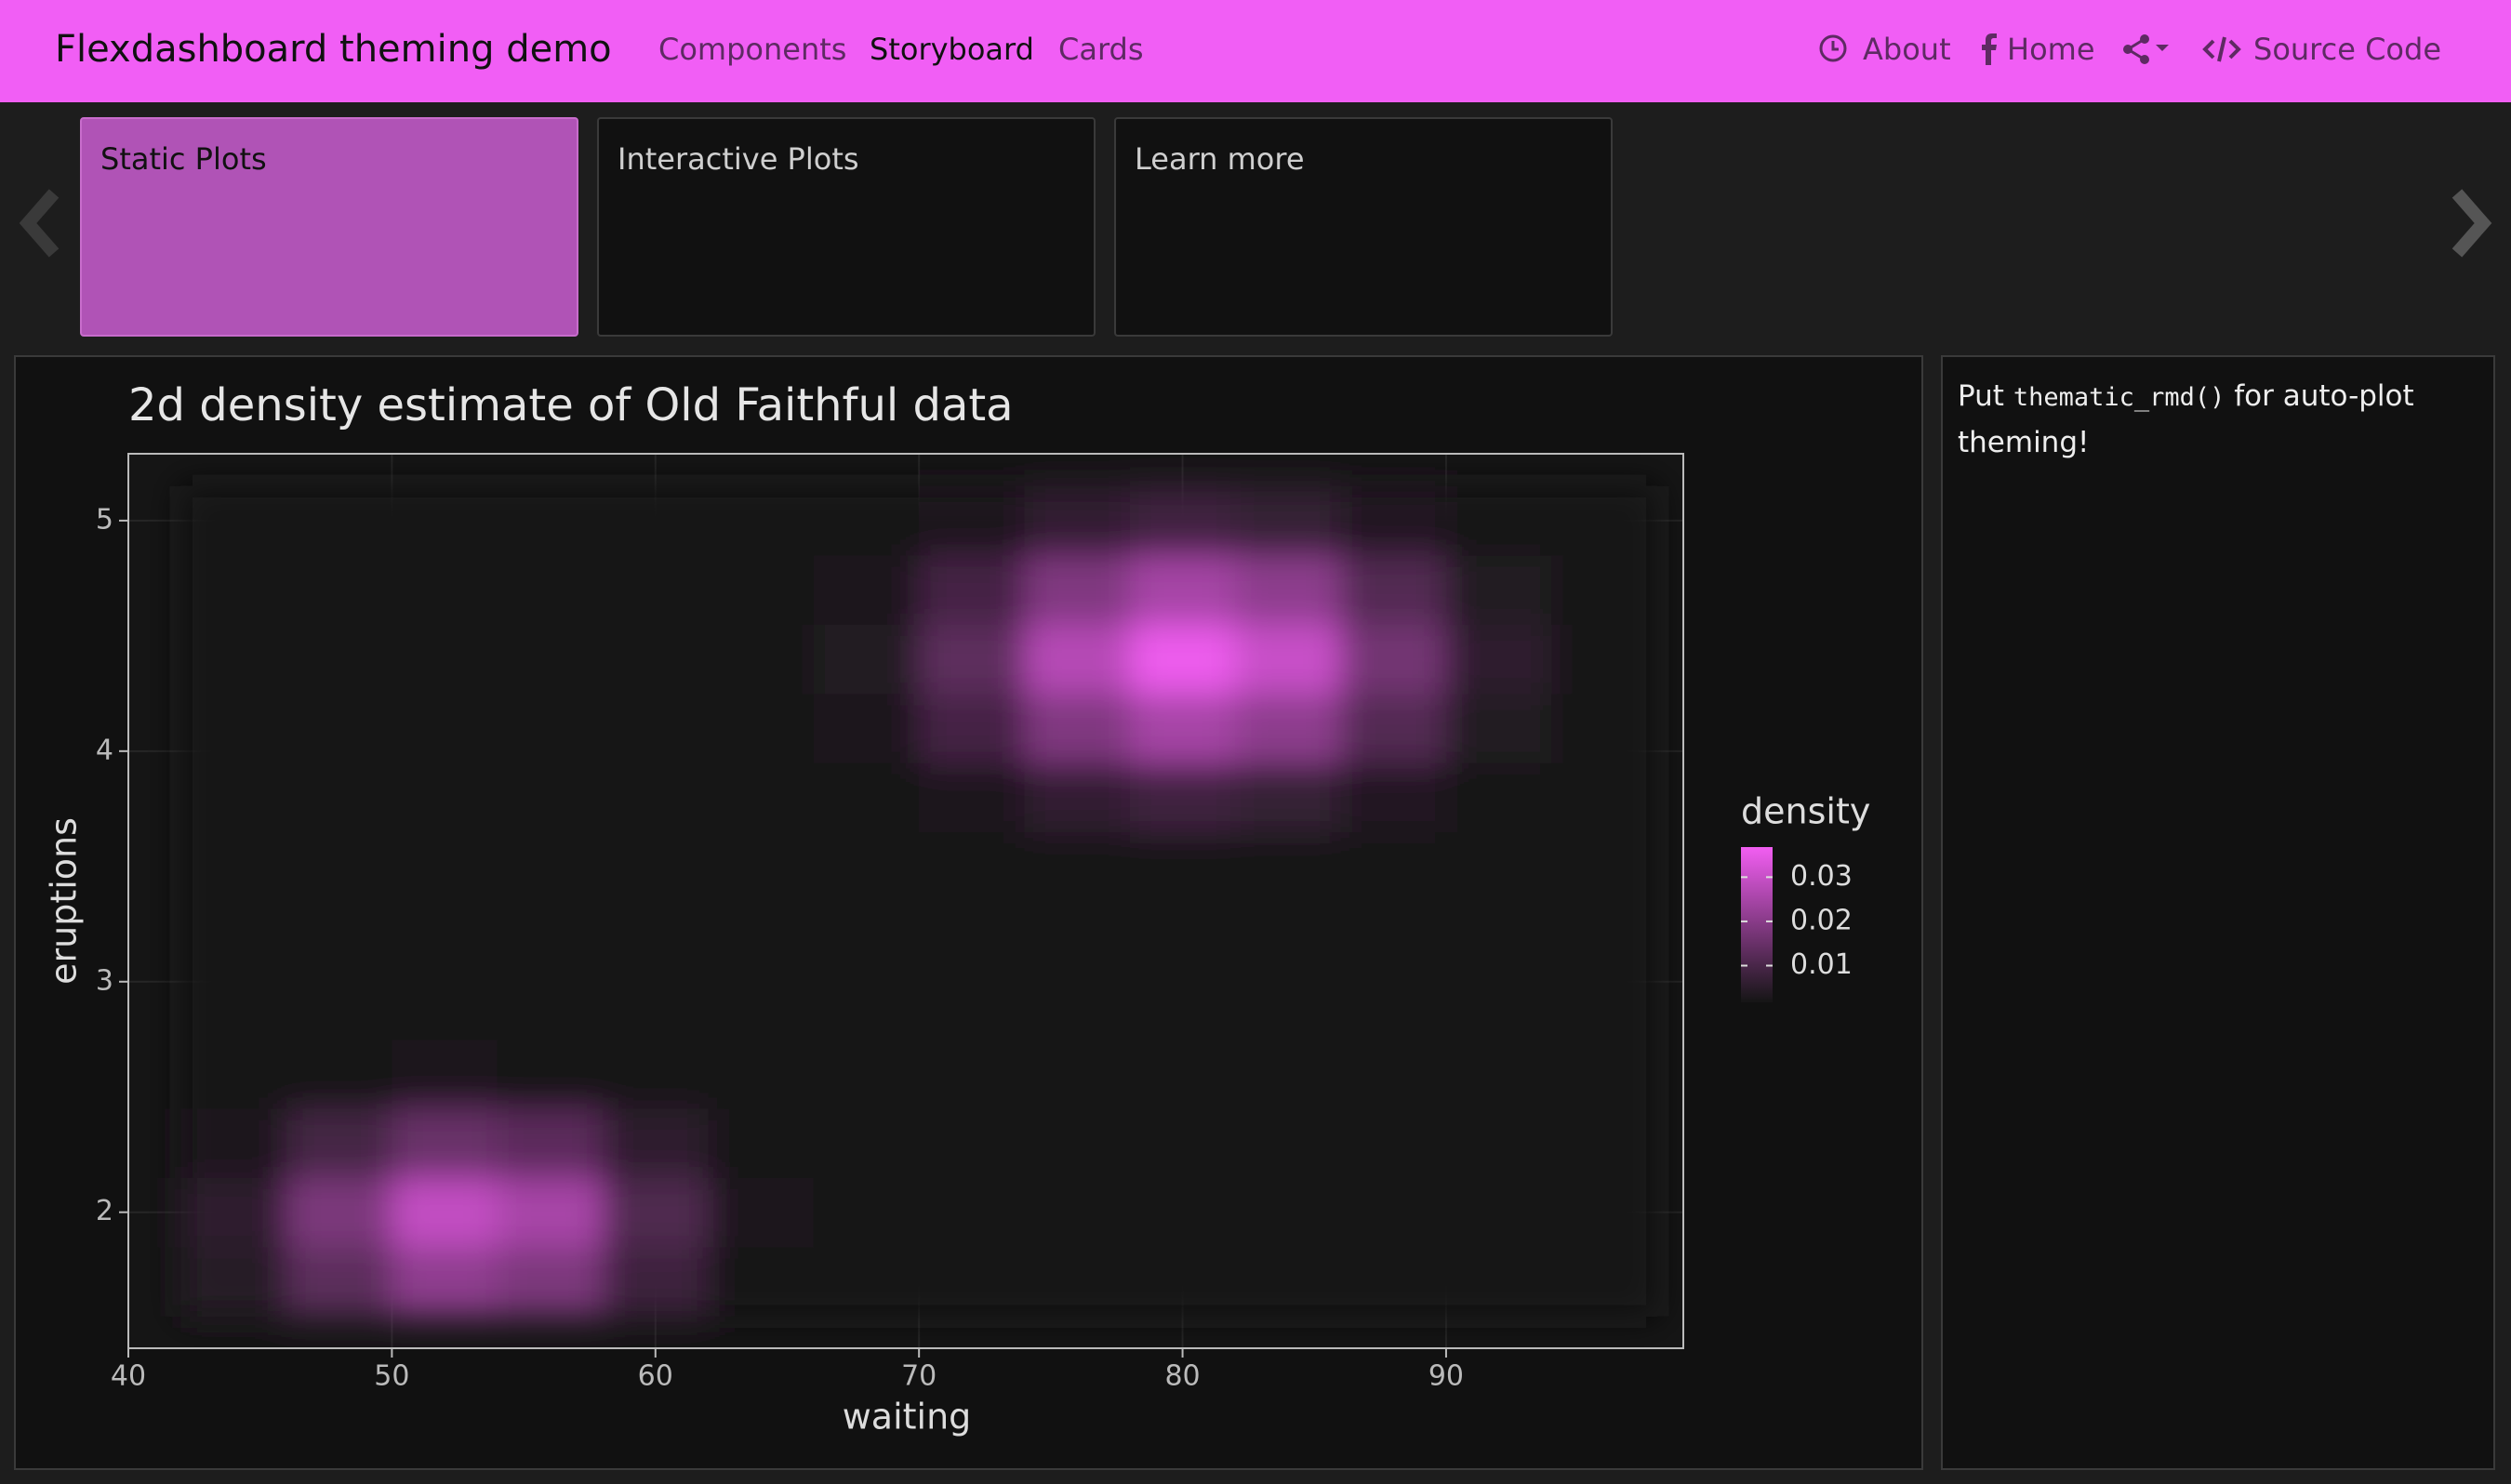 The width and height of the screenshot is (2511, 1484). Describe the element at coordinates (1363, 227) in the screenshot. I see `story-card: Learn more` at that location.